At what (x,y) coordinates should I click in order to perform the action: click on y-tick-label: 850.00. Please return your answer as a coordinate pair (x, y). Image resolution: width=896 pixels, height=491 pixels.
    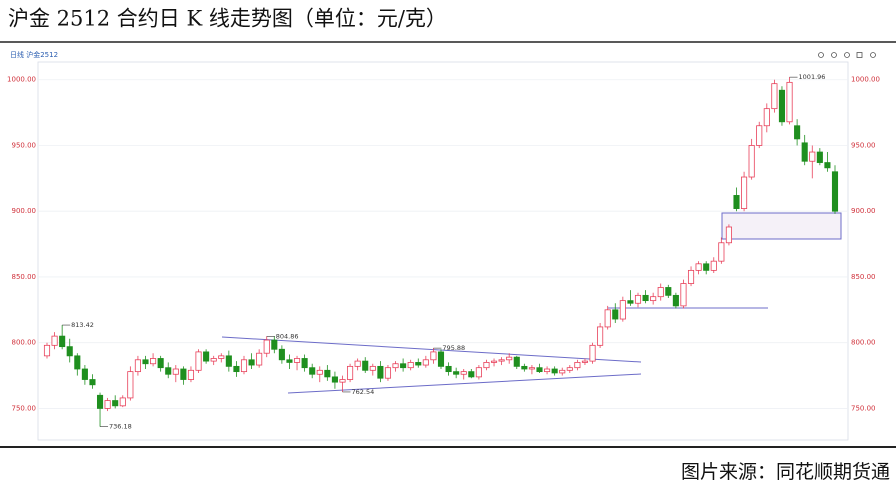
    Looking at the image, I should click on (24, 277).